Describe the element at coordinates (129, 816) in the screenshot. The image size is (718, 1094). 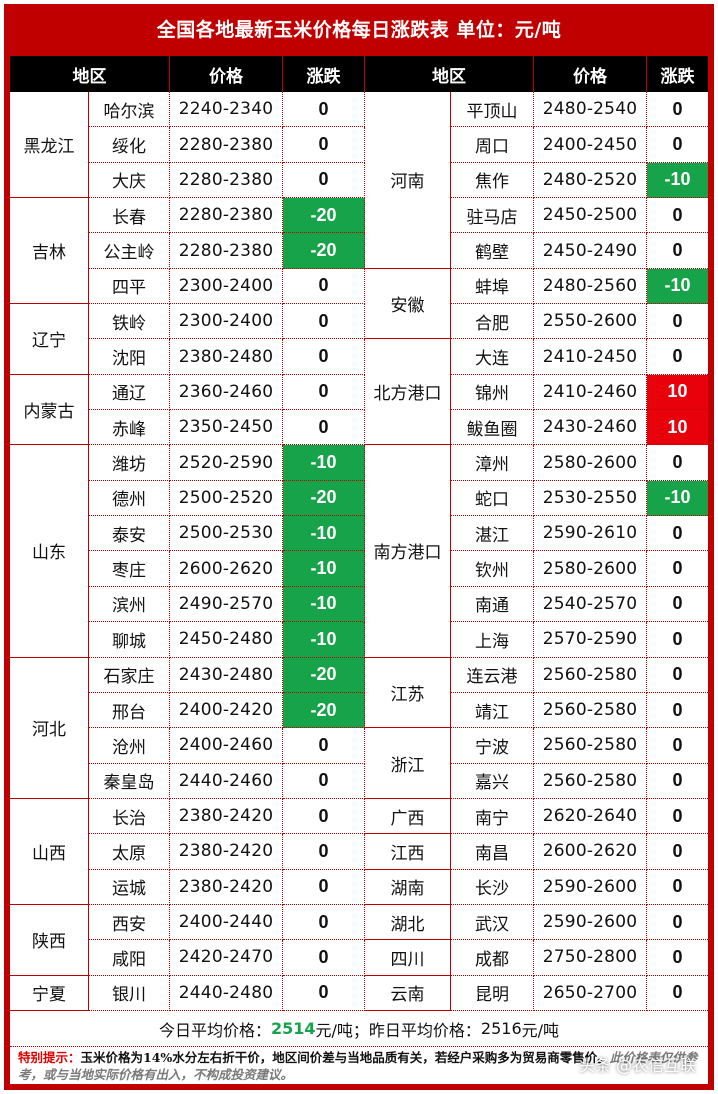
I see `city-cell: 长治` at that location.